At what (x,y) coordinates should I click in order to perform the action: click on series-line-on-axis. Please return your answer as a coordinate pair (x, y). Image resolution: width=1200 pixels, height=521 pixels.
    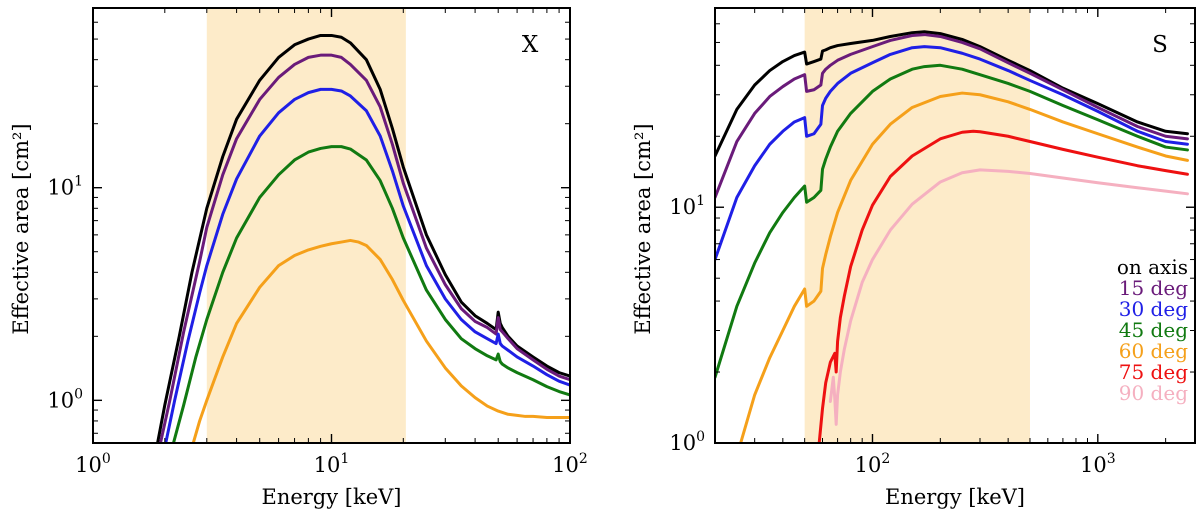
    Looking at the image, I should click on (952, 94).